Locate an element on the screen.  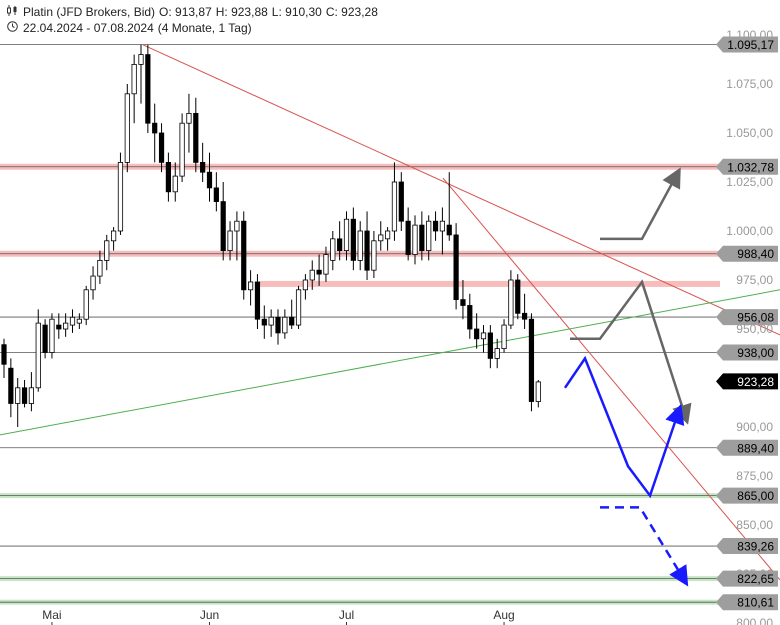
candlestick-chart-icon is located at coordinates (12, 12).